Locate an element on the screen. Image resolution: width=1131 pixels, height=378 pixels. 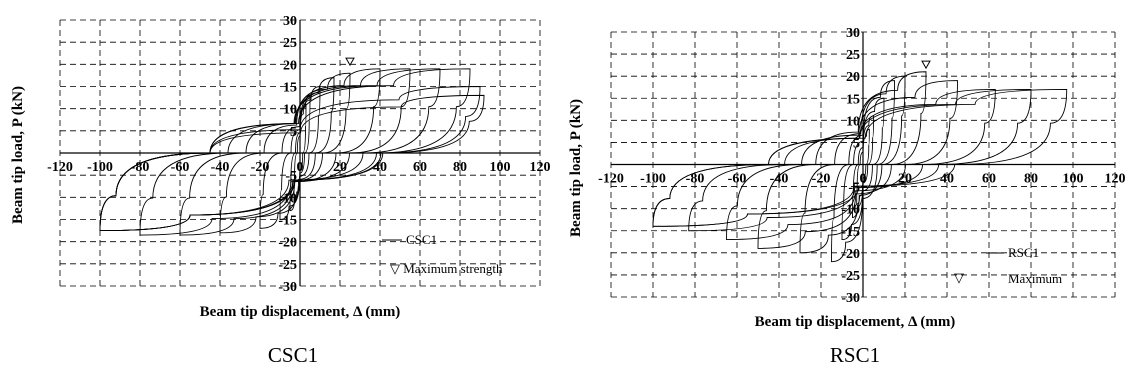
x-tick-label: 40 is located at coordinates (947, 179).